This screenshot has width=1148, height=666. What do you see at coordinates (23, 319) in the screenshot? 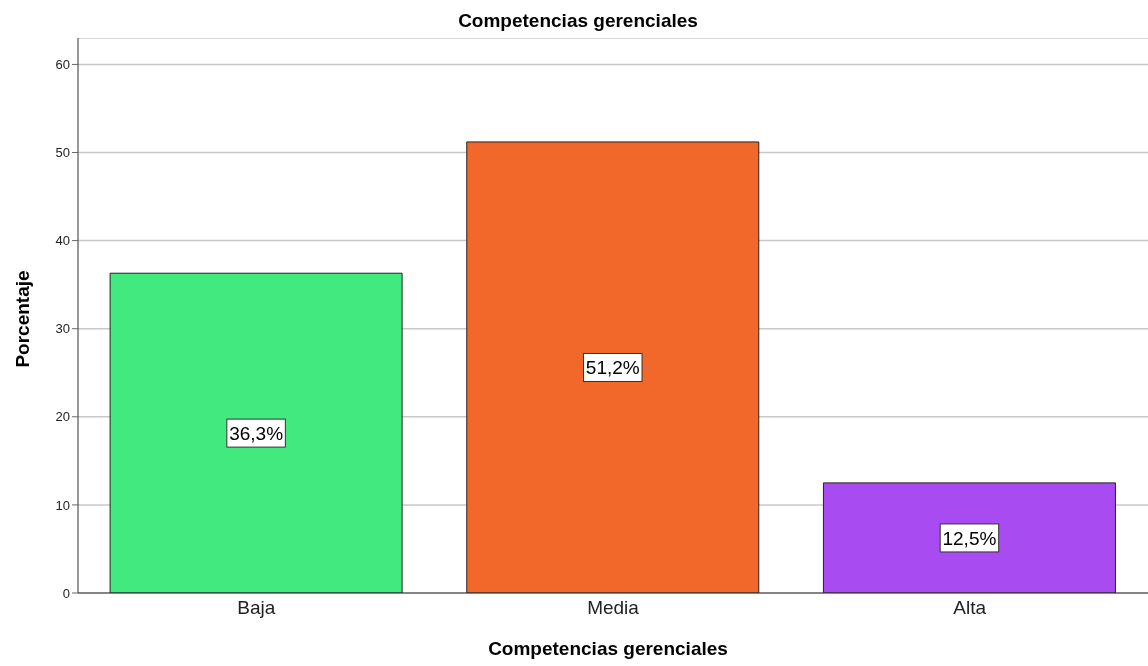
I see `y-axis-title: Porcentaje` at bounding box center [23, 319].